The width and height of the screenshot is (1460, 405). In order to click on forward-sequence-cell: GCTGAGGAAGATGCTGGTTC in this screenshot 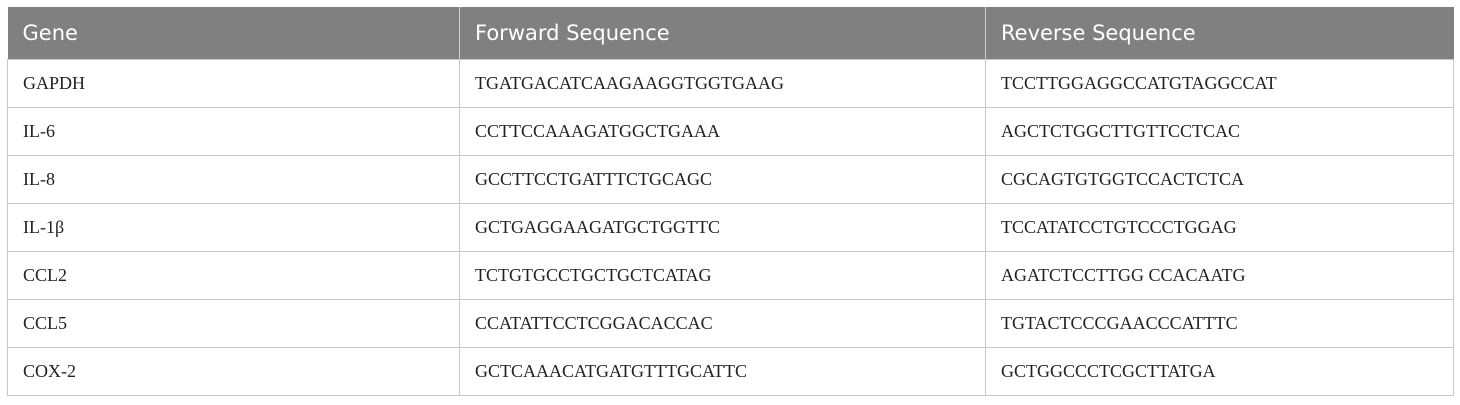, I will do `click(722, 227)`.